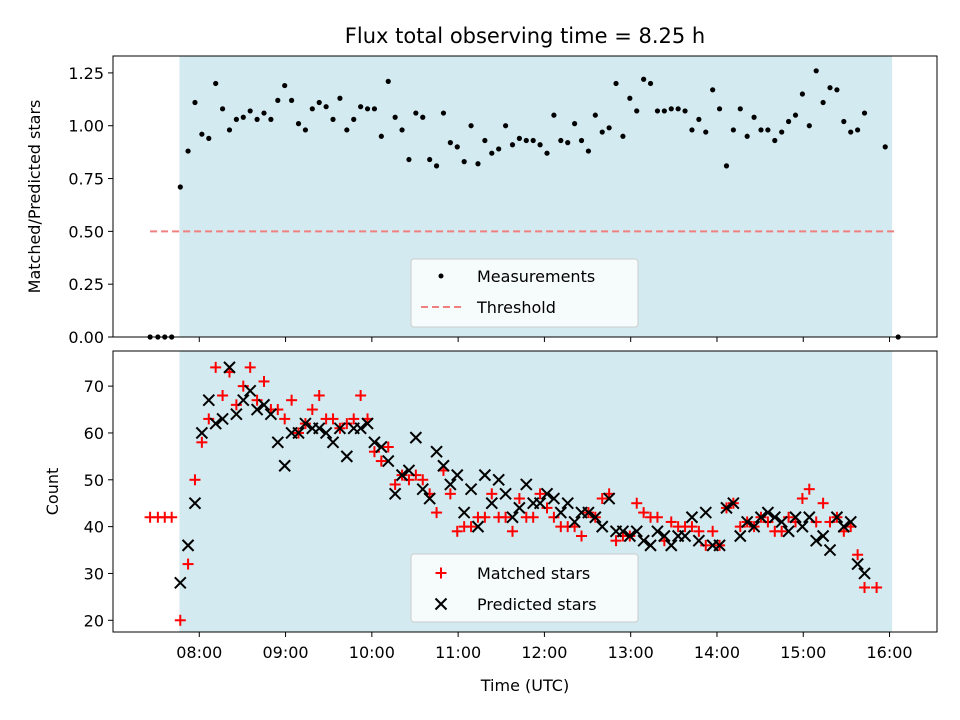  Describe the element at coordinates (94, 386) in the screenshot. I see `bottom-y-tick-label: 70` at that location.